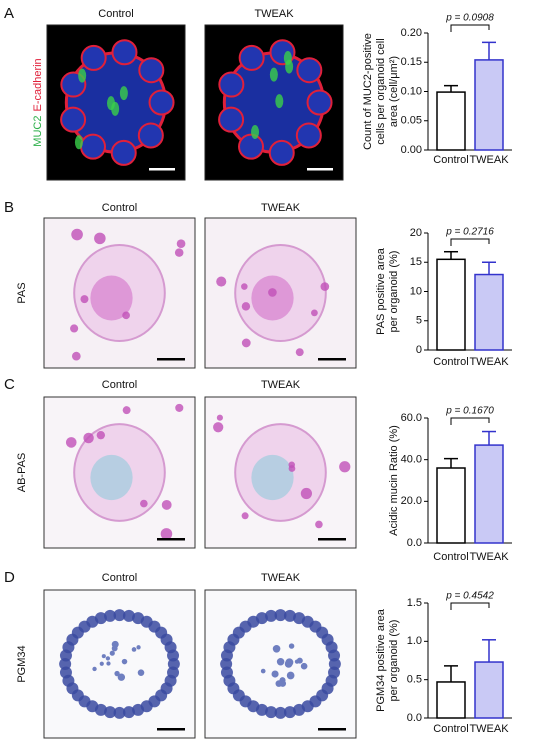 The height and width of the screenshot is (748, 550). I want to click on stain-label: AB-PAS, so click(22, 473).